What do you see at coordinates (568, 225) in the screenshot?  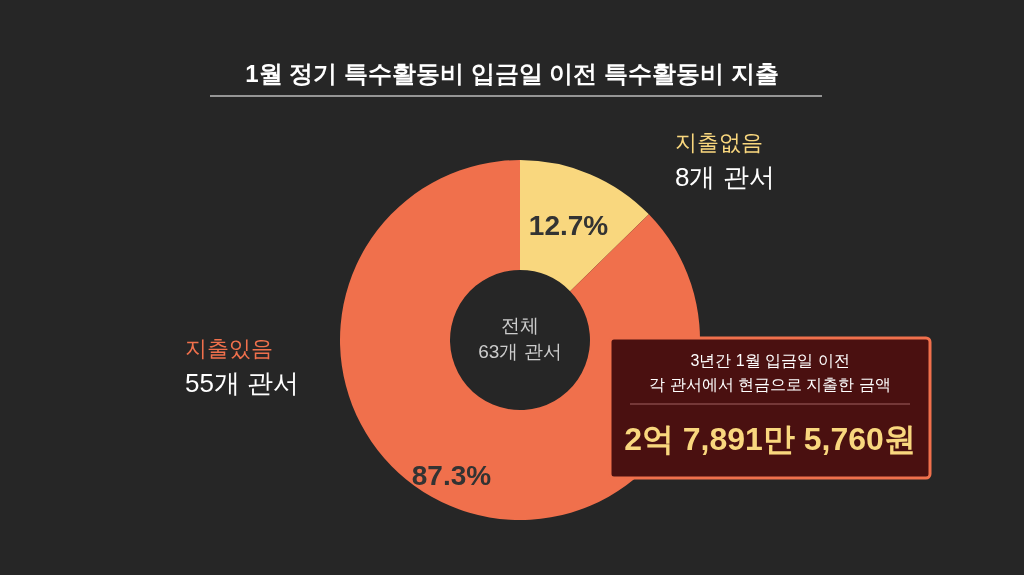 I see `value-label: 12.7%` at bounding box center [568, 225].